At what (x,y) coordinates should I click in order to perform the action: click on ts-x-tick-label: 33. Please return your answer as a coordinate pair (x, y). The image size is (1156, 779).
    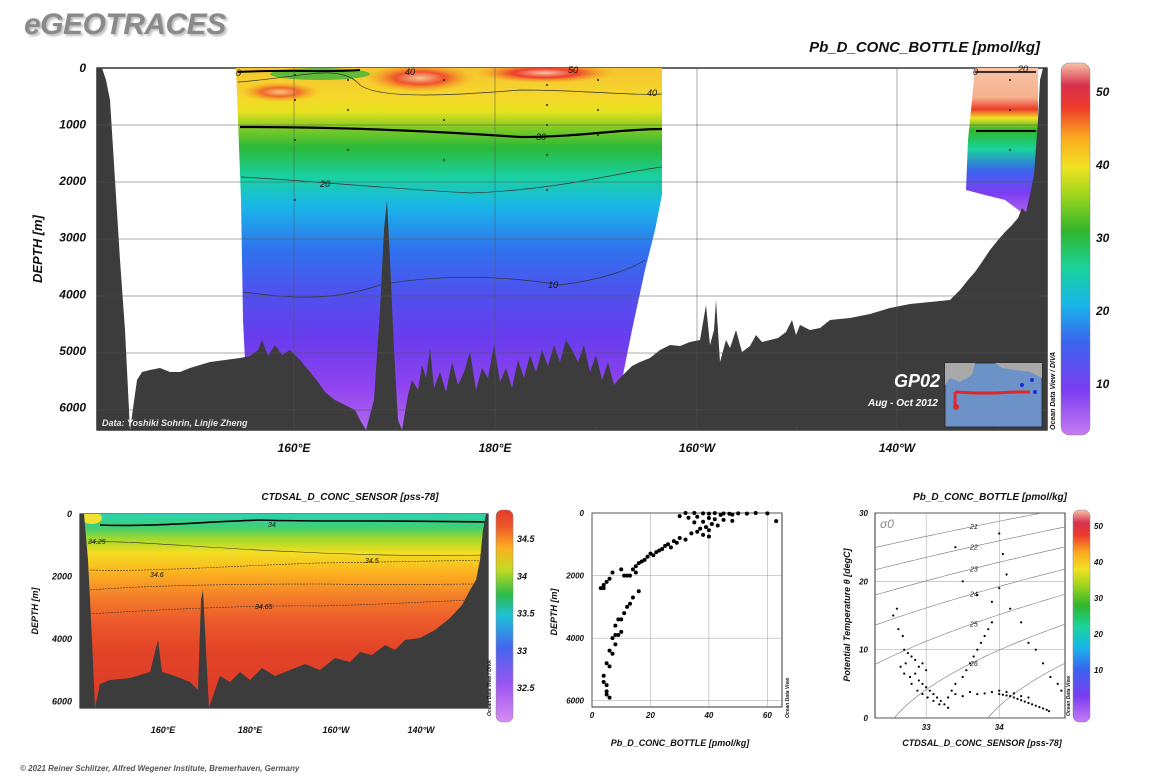
    Looking at the image, I should click on (926, 727).